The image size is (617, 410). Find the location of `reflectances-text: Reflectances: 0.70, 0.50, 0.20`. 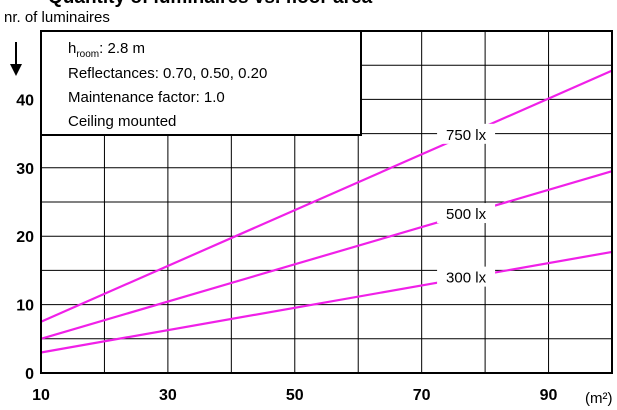

reflectances-text: Reflectances: 0.70, 0.50, 0.20 is located at coordinates (167, 73).